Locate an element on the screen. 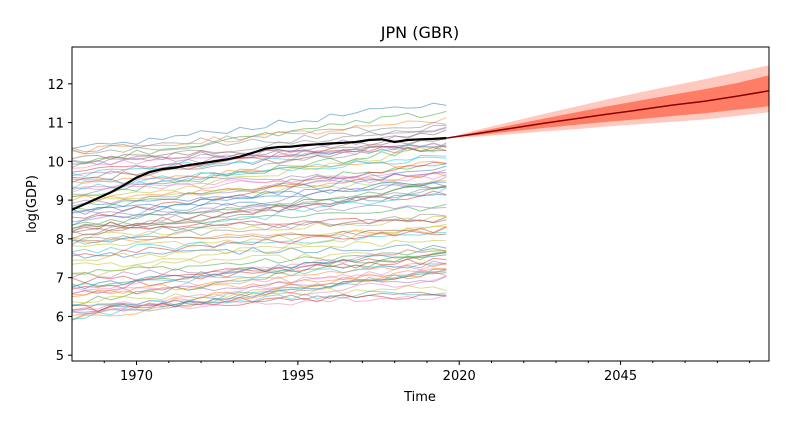  forecast-median-line is located at coordinates (608, 114).